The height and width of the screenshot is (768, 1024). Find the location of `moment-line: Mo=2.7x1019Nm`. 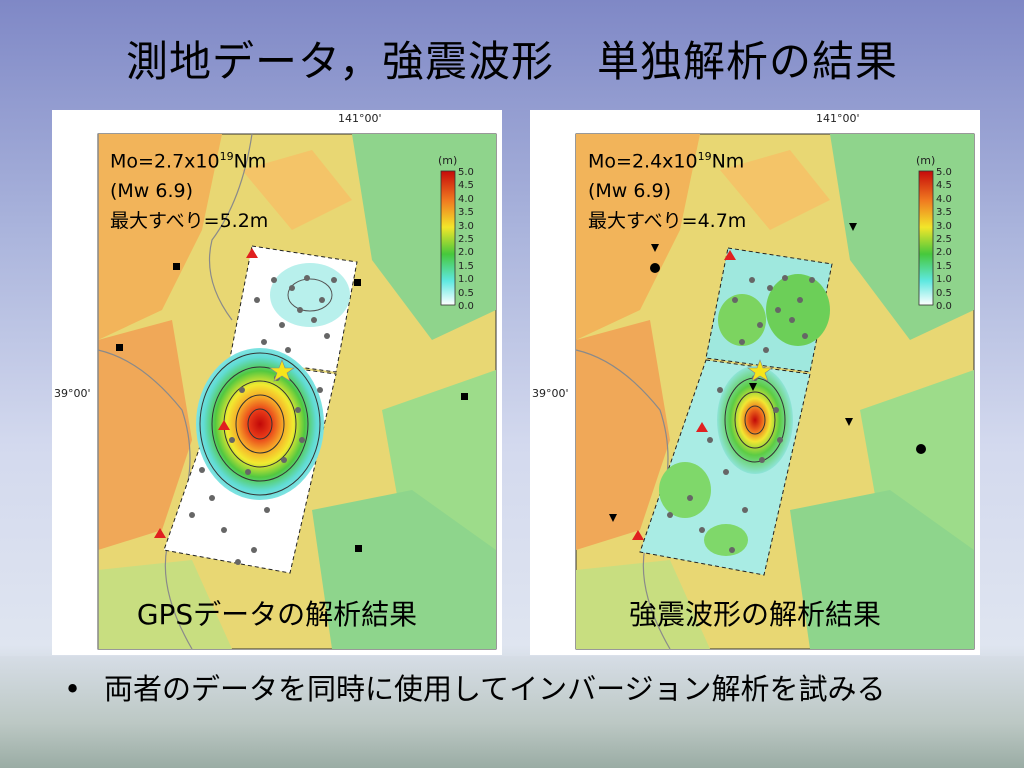

moment-line: Mo=2.7x1019Nm is located at coordinates (189, 159).